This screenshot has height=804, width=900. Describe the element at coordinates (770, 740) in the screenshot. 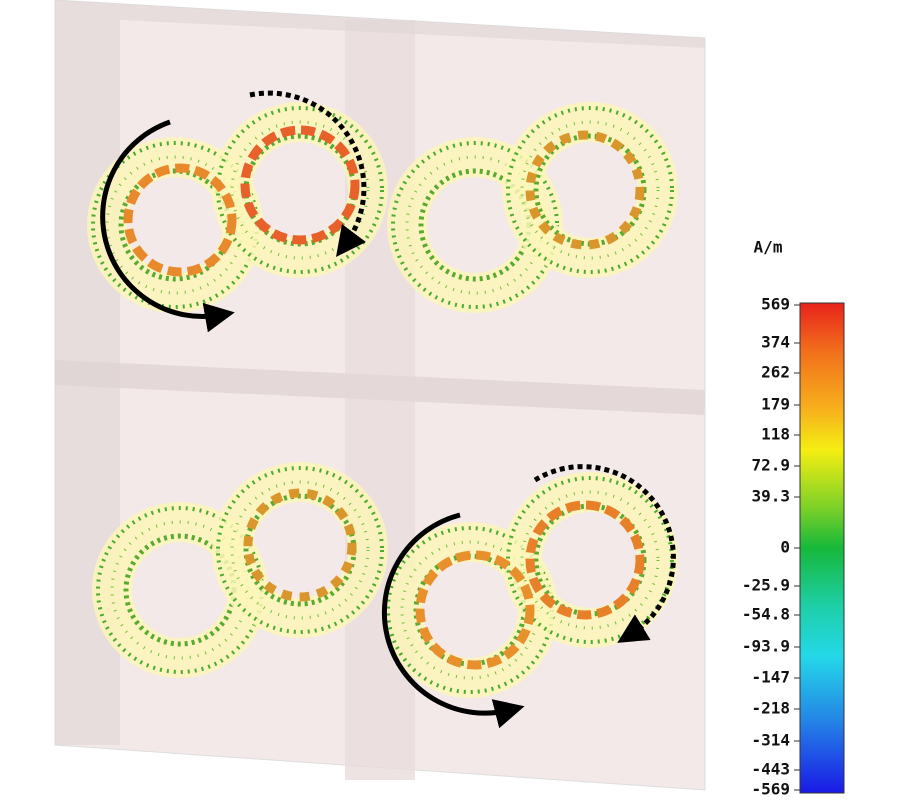

I see `colorbar-tick-label: -314` at that location.